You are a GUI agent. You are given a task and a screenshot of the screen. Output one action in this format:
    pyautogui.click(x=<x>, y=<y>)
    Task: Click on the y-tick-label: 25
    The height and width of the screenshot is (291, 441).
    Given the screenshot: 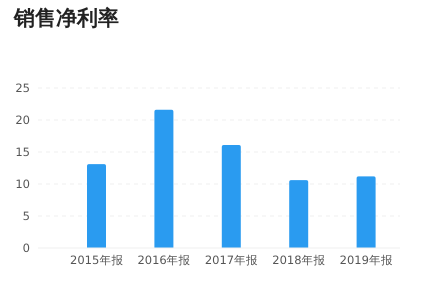 What is the action you would take?
    pyautogui.click(x=22, y=88)
    